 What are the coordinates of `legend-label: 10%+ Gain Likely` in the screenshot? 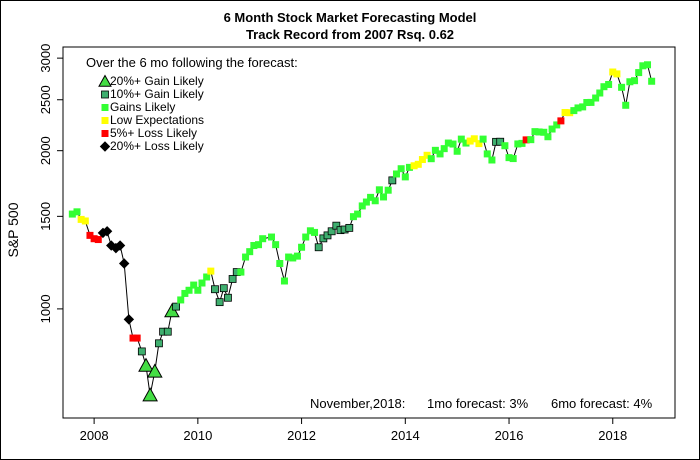 It's located at (157, 94).